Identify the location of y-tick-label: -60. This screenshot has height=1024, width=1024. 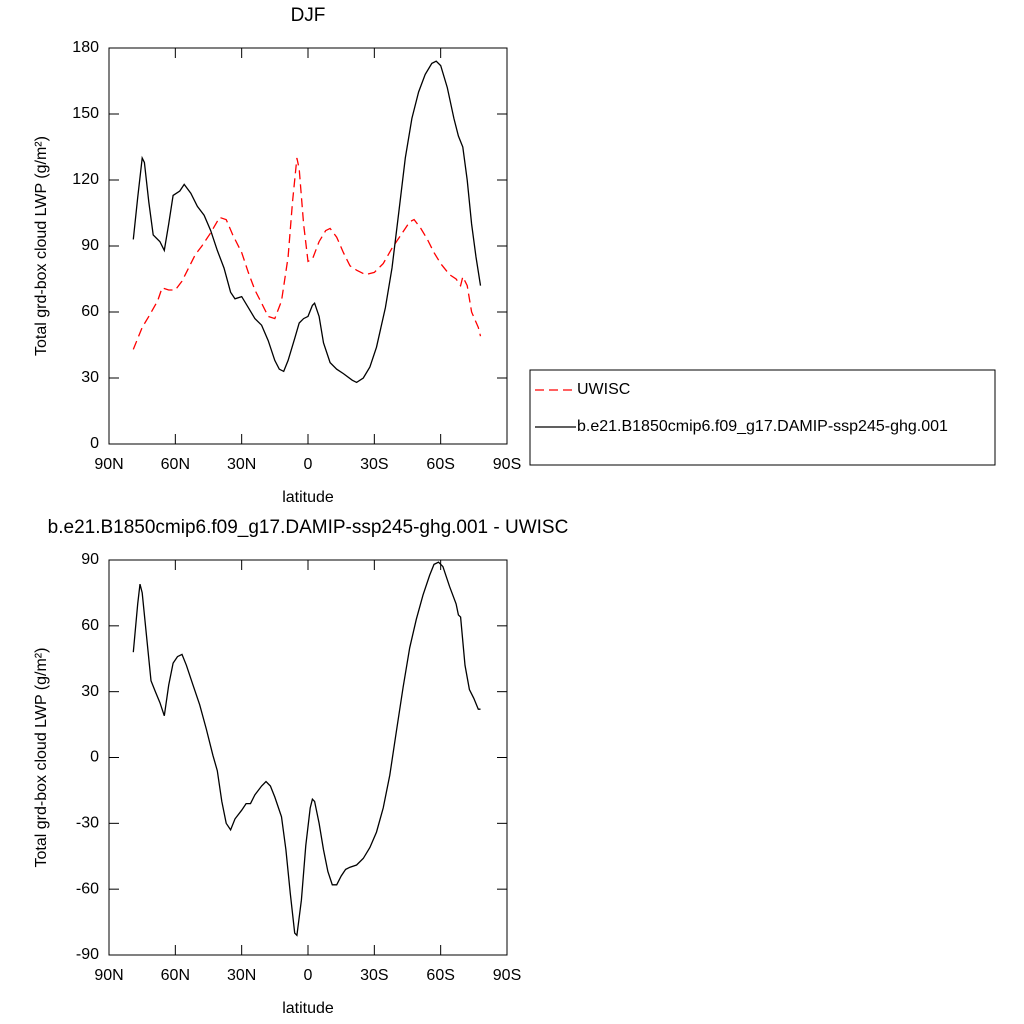
(87, 888).